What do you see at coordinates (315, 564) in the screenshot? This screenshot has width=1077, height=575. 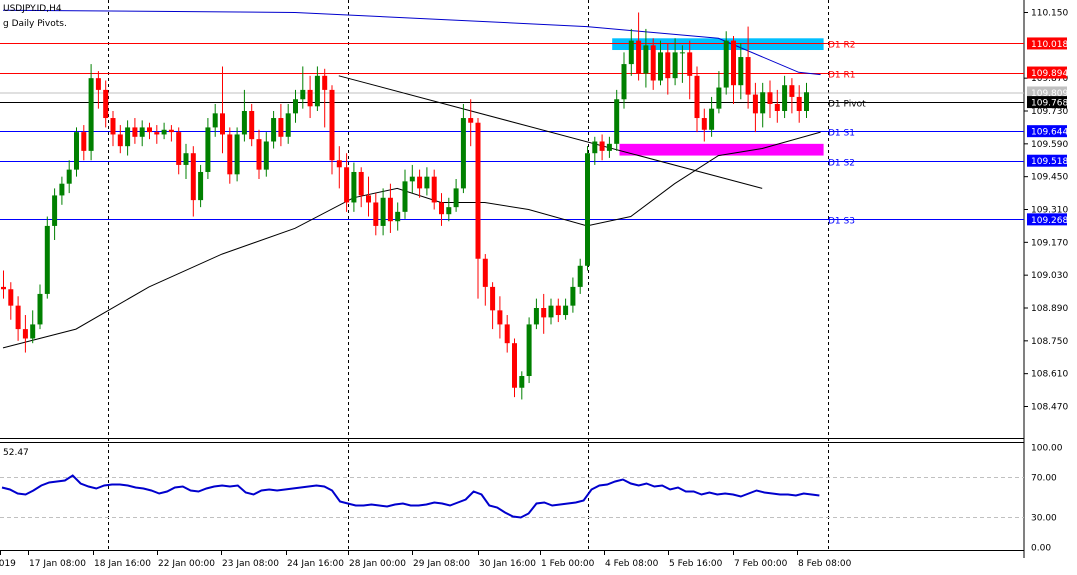 I see `time-tick-label: 24 Jan 16:00` at bounding box center [315, 564].